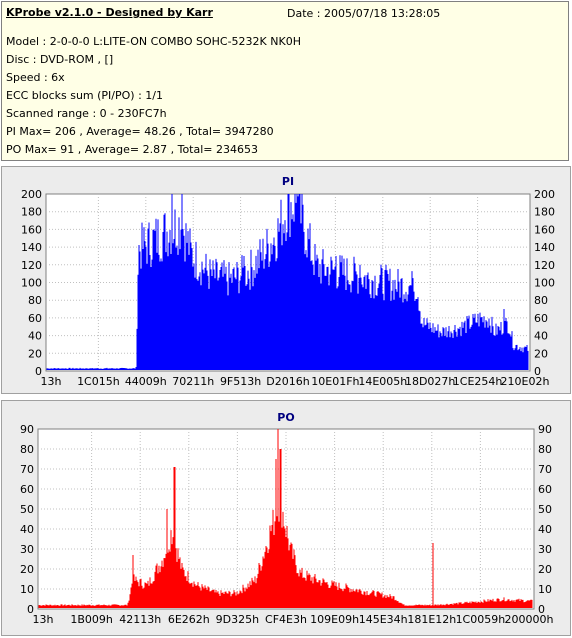  I want to click on scan-date: Date : 2005/07/18 13:28:05, so click(364, 13).